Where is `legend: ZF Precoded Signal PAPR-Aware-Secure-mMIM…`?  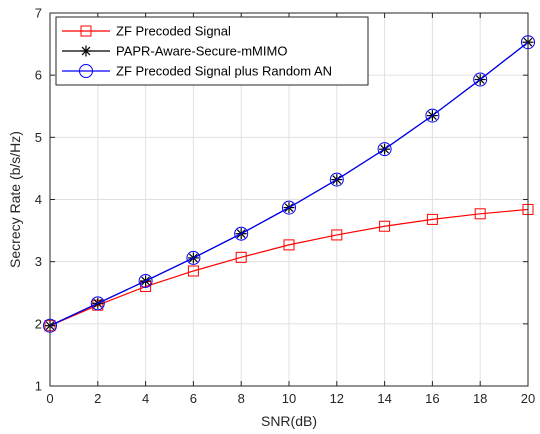
legend: ZF Precoded Signal PAPR-Aware-Secure-mMIM… is located at coordinates (212, 51).